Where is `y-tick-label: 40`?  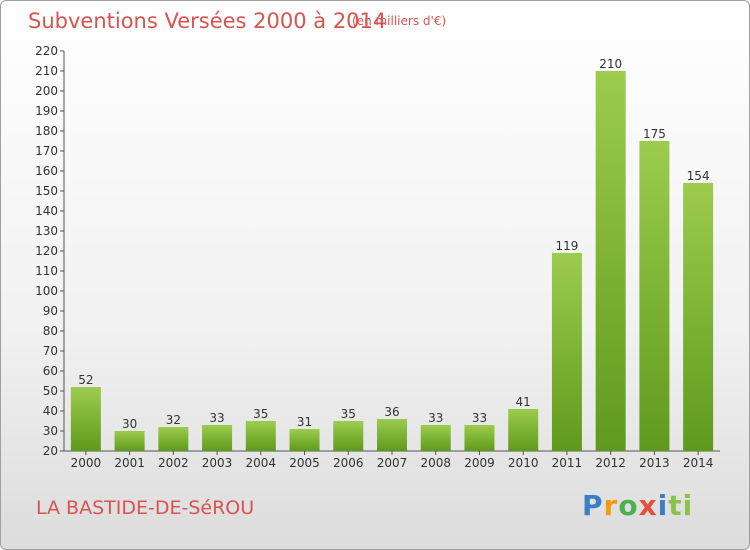
y-tick-label: 40 is located at coordinates (50, 411).